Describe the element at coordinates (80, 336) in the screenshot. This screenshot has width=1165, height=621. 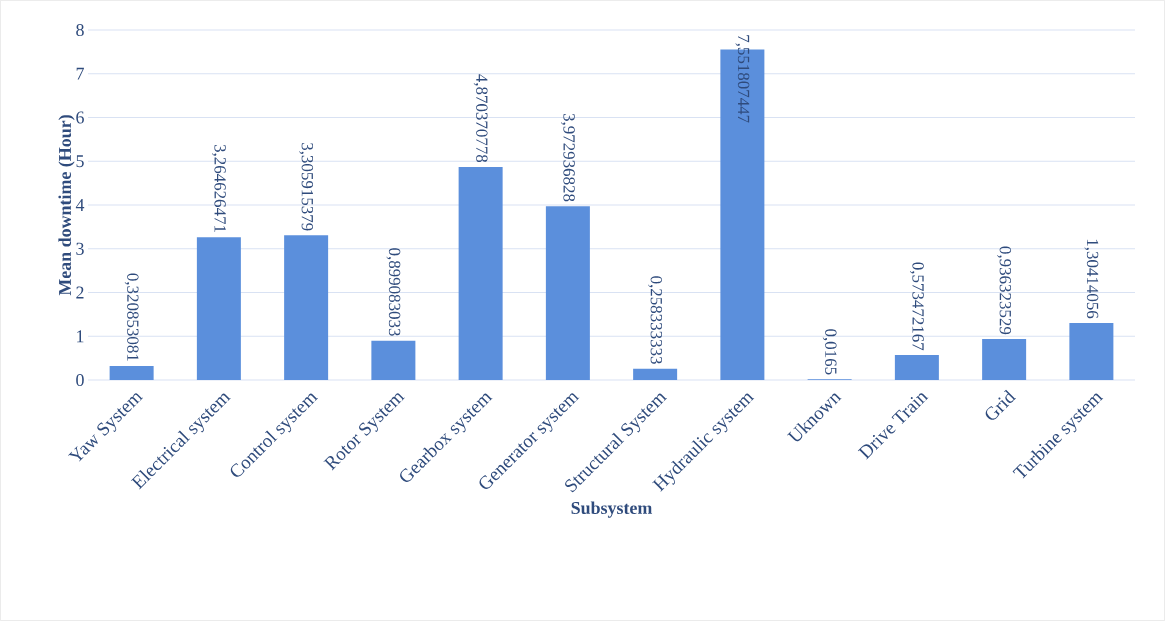
I see `y-tick-label: 1` at that location.